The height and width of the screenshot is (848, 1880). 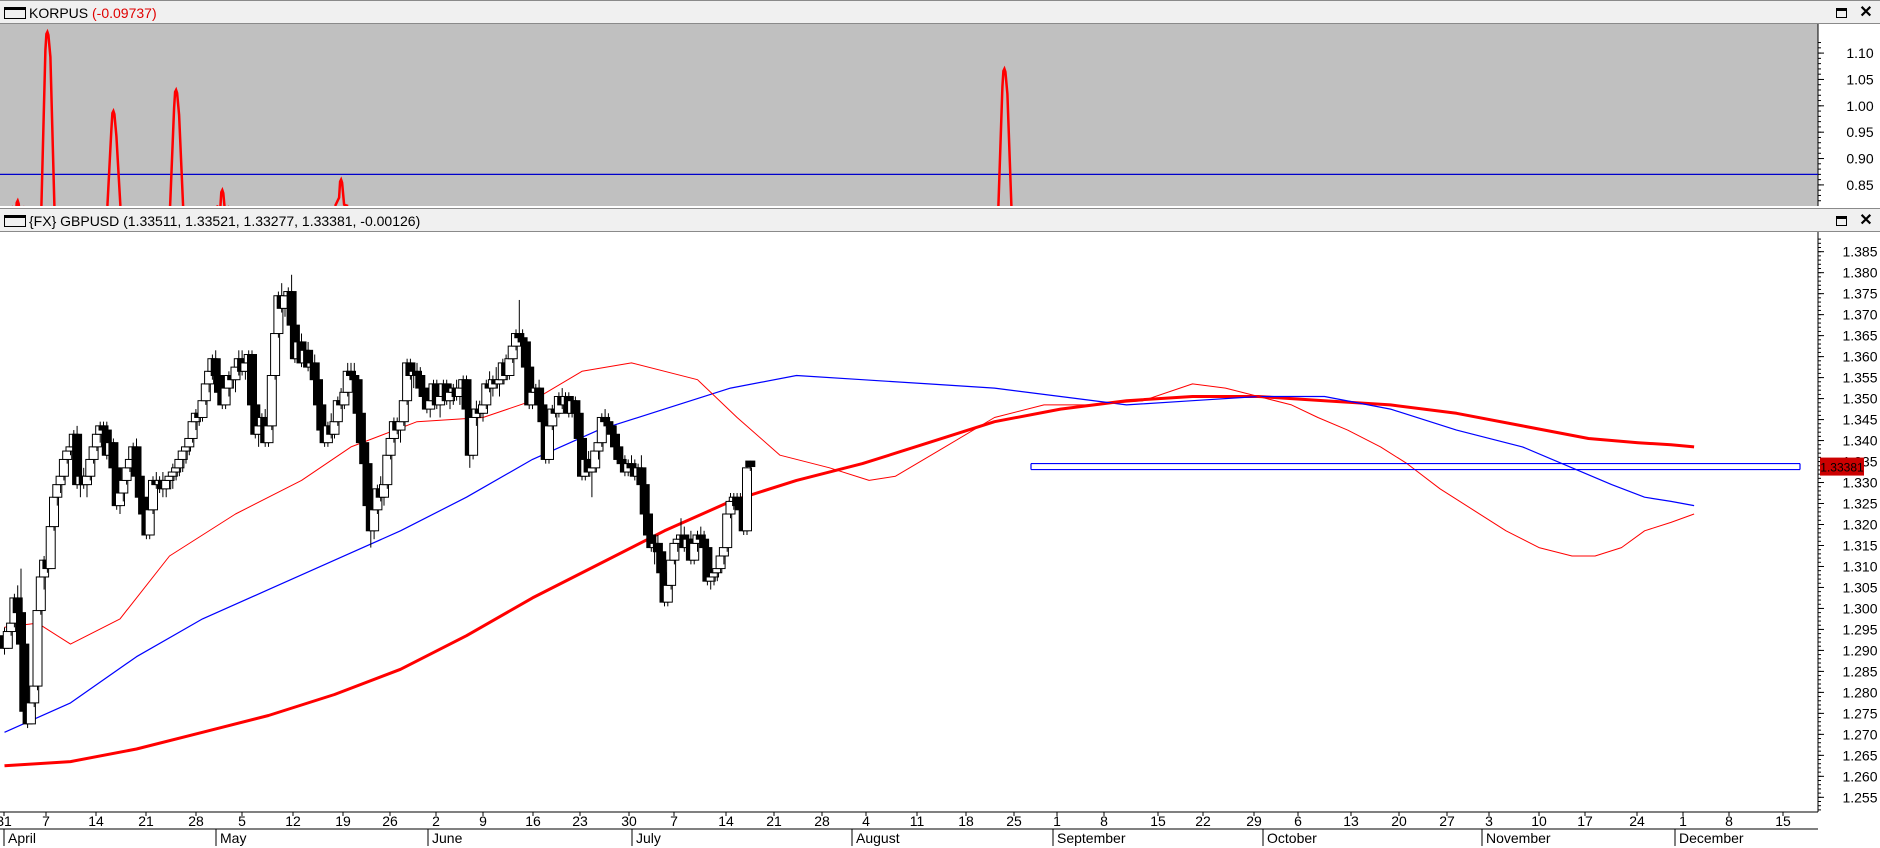 I want to click on x-day-label: 16, so click(x=533, y=821).